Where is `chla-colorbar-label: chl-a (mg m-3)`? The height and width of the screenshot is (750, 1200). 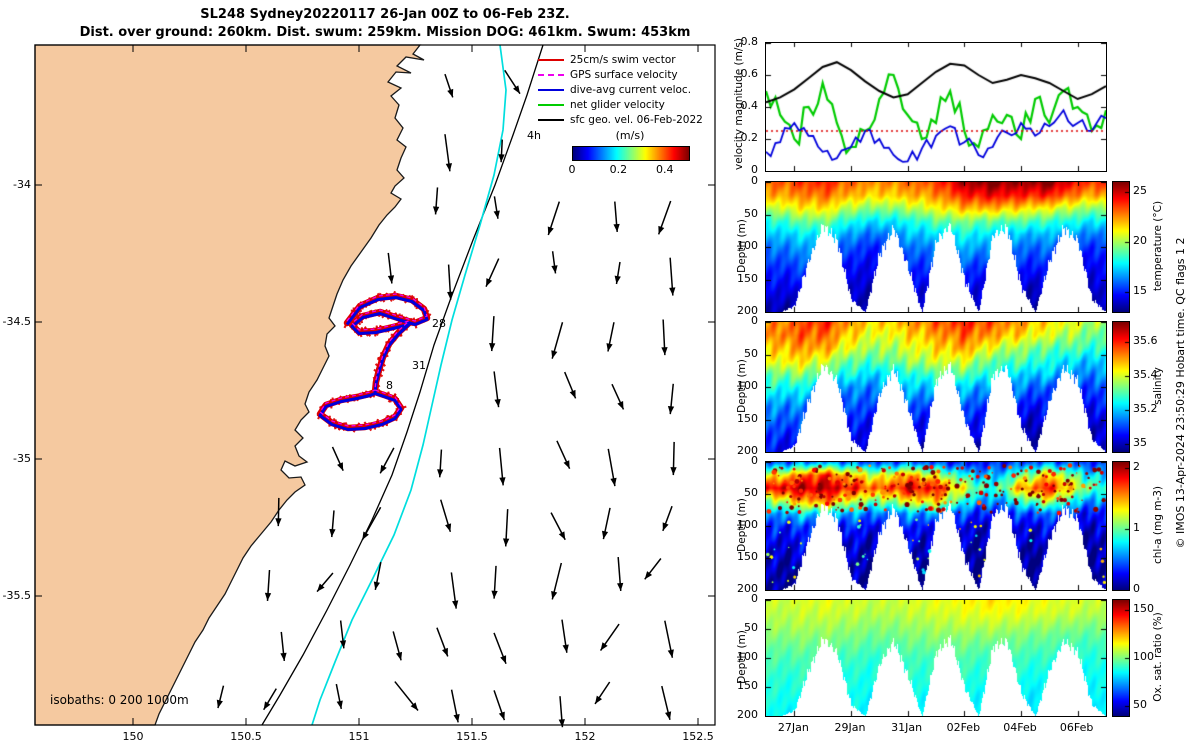
chla-colorbar-label: chl-a (mg m-3) is located at coordinates (1158, 525).